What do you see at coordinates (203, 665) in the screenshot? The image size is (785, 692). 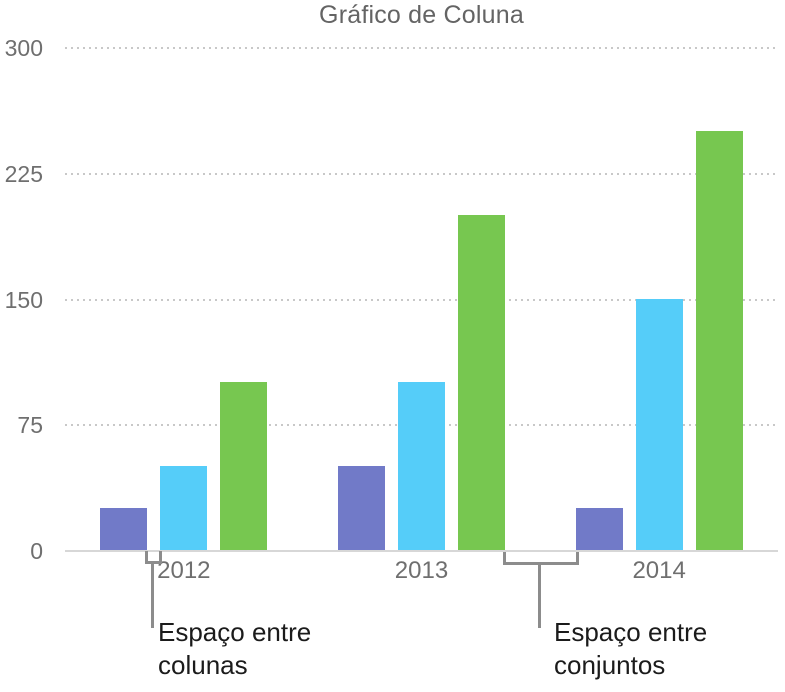 I see `columns-gap-label-line2: colunas` at bounding box center [203, 665].